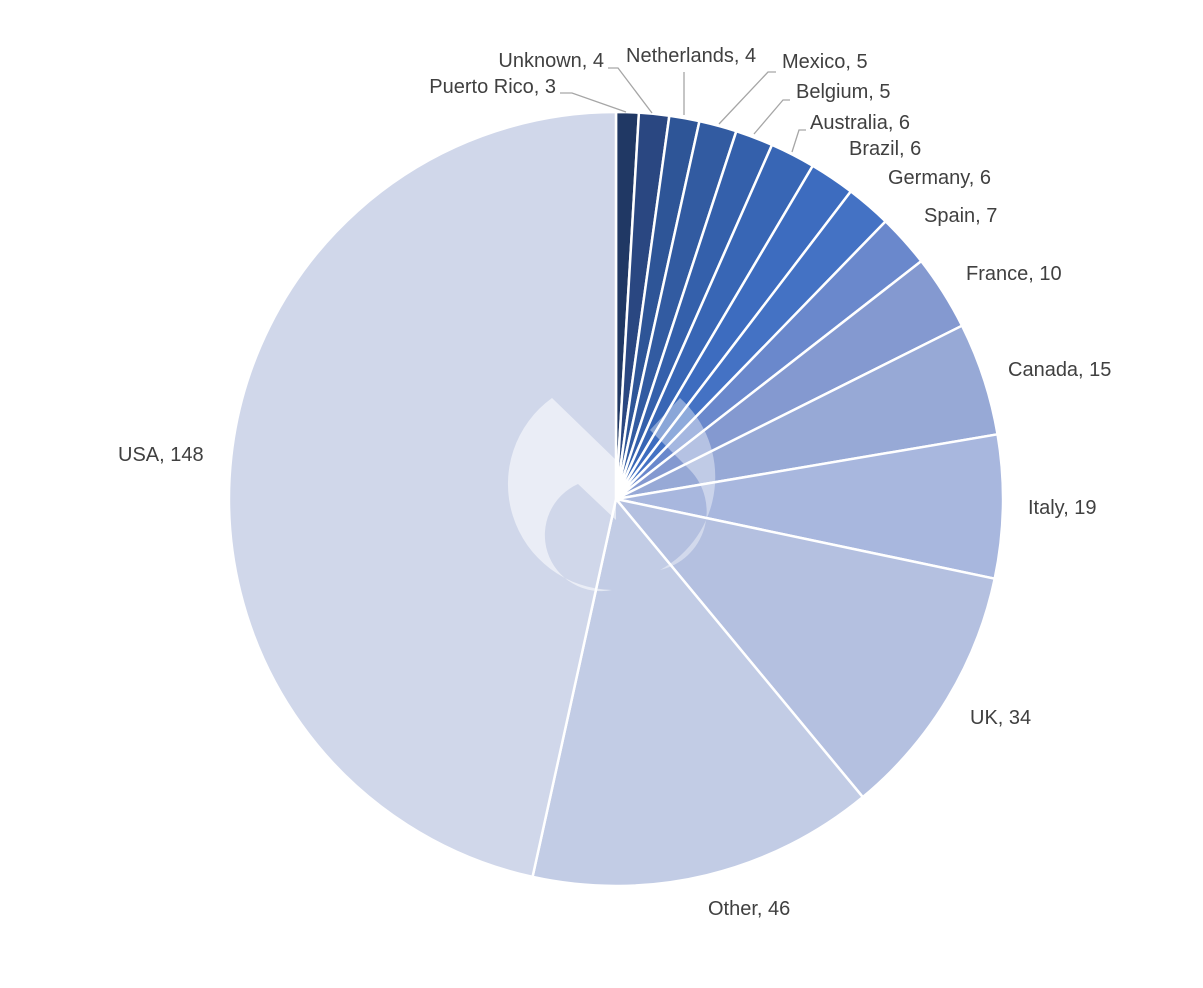 The height and width of the screenshot is (988, 1203). What do you see at coordinates (825, 62) in the screenshot?
I see `slice-label-mexico: Mexico, 5` at bounding box center [825, 62].